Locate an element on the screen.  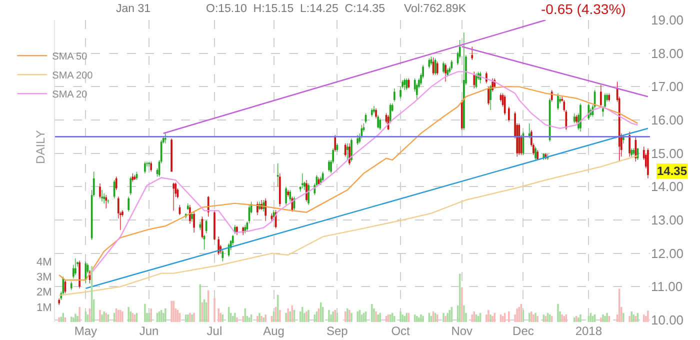
y-tick-label: 14.00 is located at coordinates (667, 186).